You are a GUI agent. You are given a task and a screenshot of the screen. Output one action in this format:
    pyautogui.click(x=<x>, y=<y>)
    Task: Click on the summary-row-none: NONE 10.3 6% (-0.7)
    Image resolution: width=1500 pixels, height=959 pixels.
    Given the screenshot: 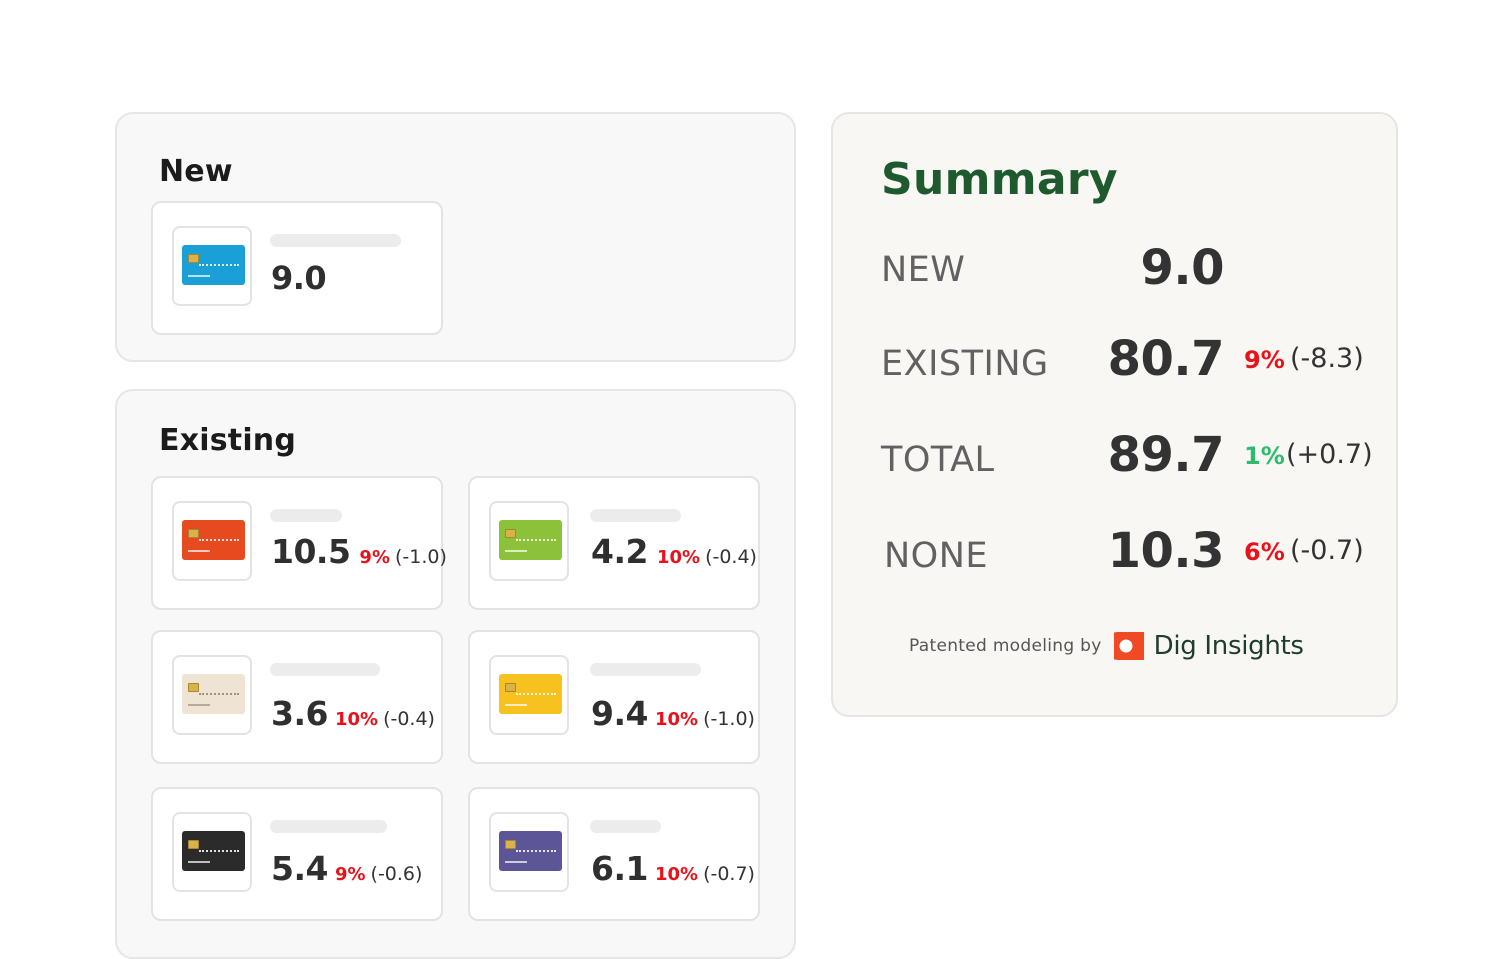 What is the action you would take?
    pyautogui.click(x=1114, y=553)
    